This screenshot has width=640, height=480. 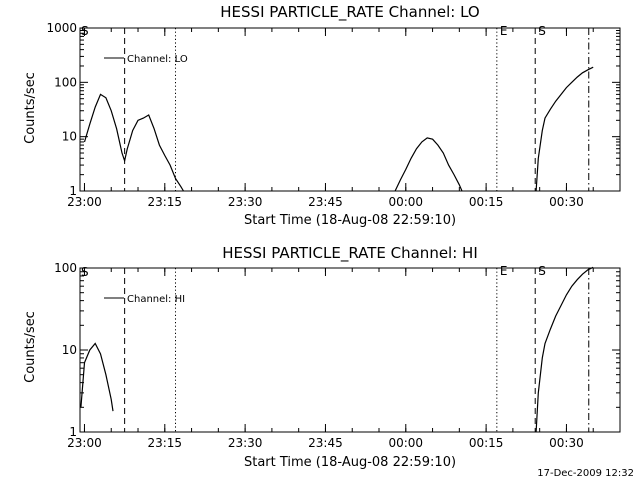 What do you see at coordinates (156, 299) in the screenshot?
I see `legend-label: Channel: HI` at bounding box center [156, 299].